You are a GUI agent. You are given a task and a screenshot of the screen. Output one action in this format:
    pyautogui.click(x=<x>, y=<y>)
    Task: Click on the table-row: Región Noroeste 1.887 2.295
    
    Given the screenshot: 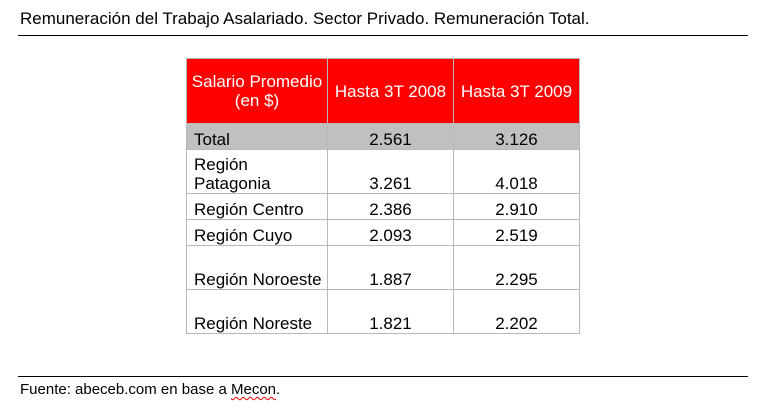 What is the action you would take?
    pyautogui.click(x=383, y=267)
    